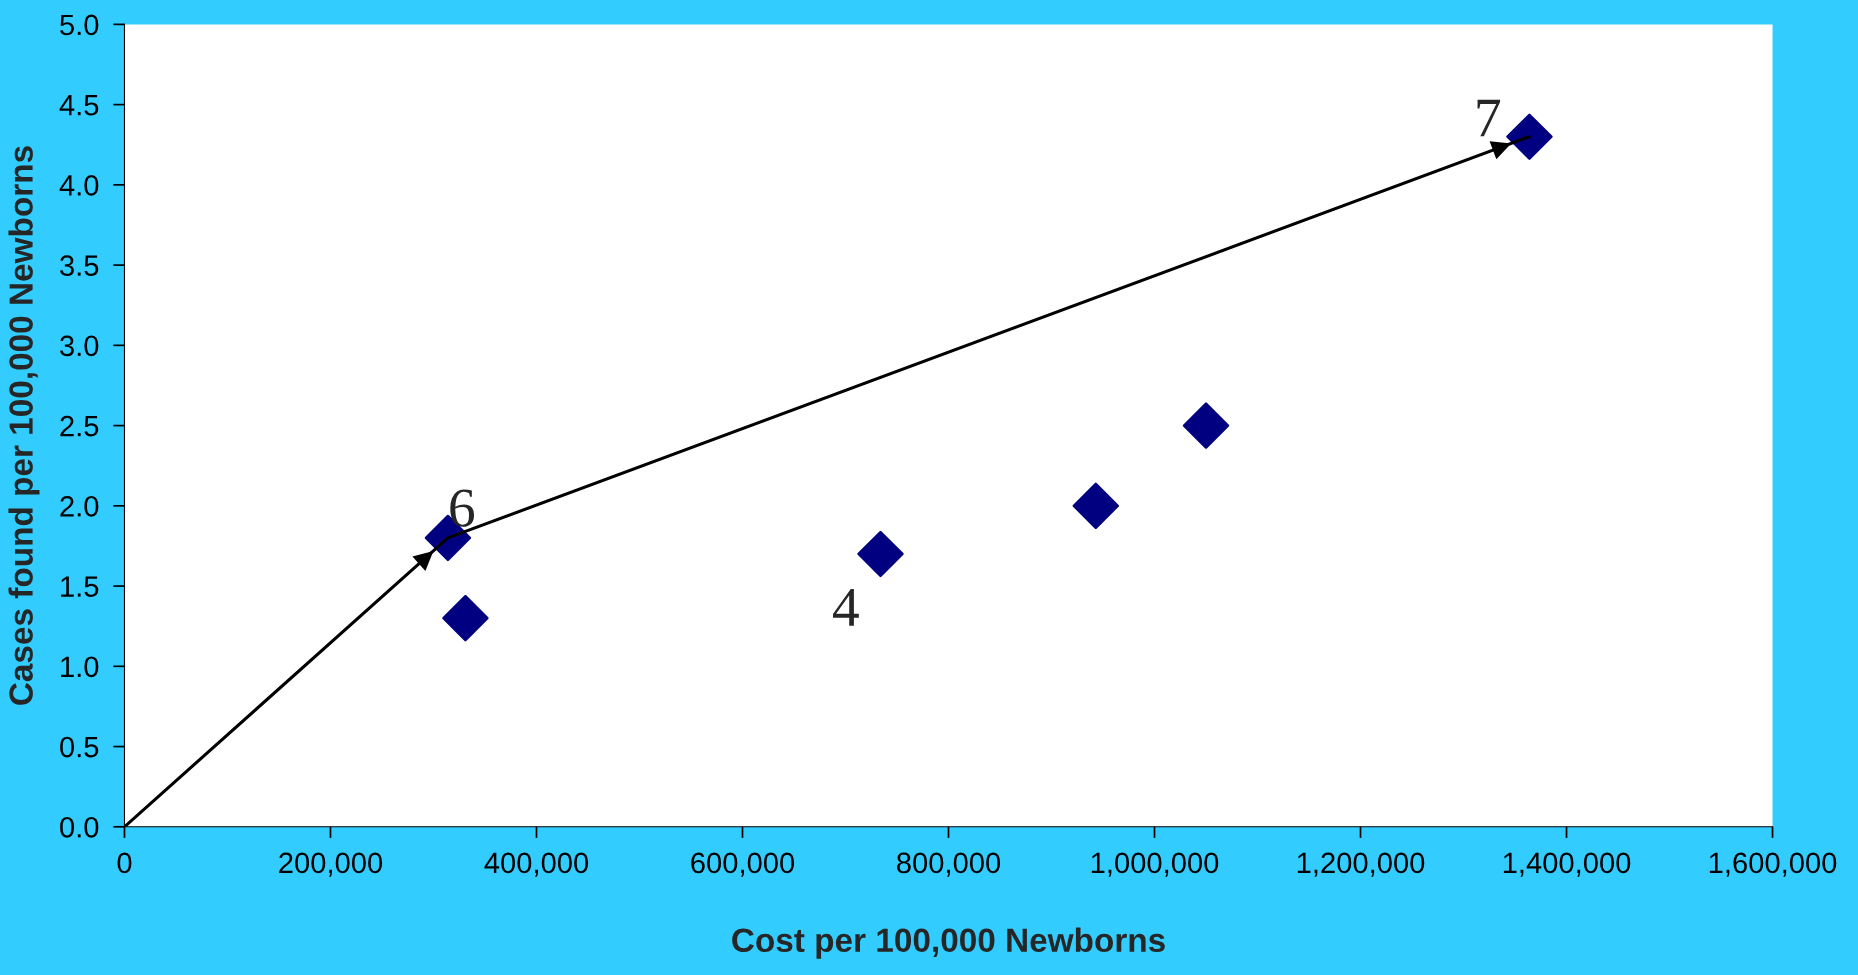  What do you see at coordinates (846, 607) in the screenshot?
I see `annotation: 4` at bounding box center [846, 607].